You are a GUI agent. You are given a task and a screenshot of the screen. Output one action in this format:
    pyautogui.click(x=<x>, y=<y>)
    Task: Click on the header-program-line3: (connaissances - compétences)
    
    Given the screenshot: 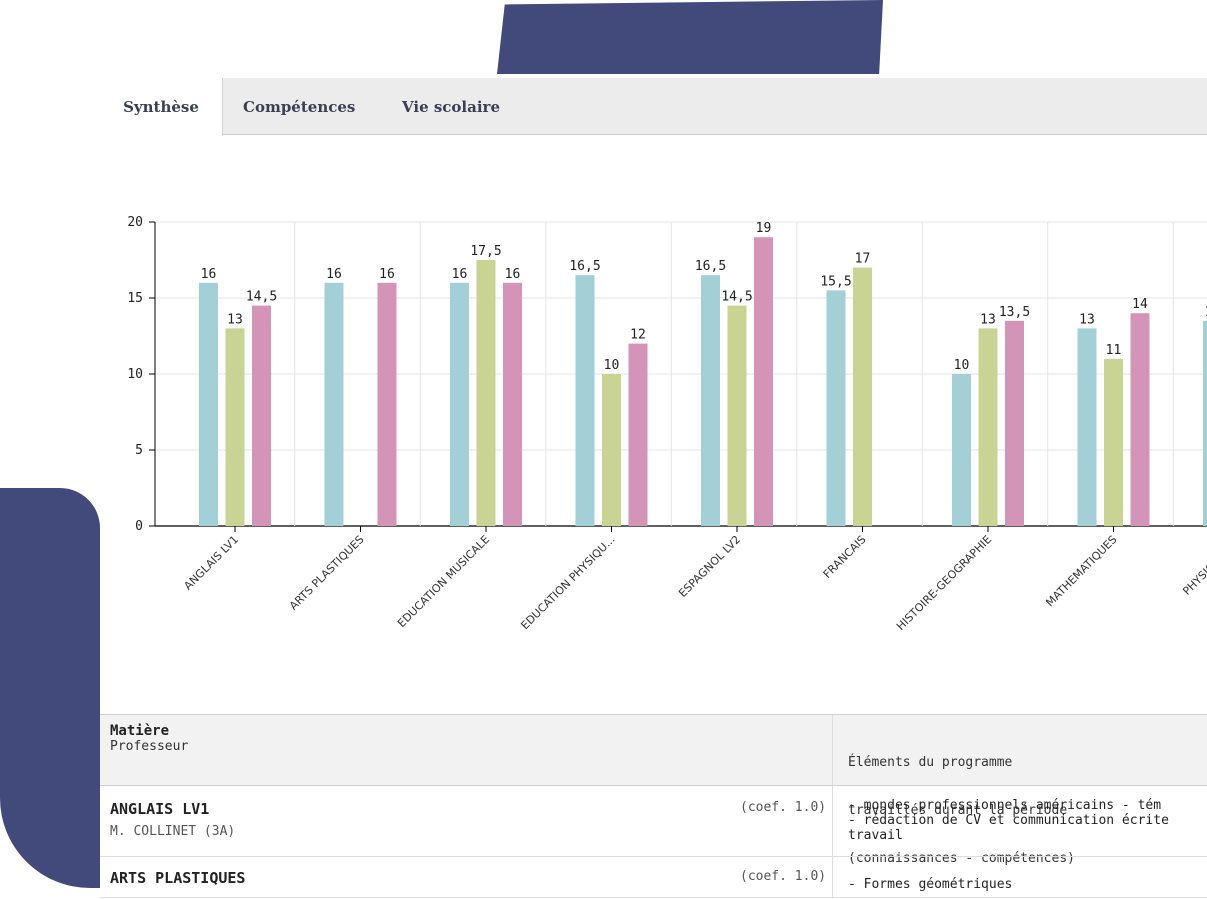 What is the action you would take?
    pyautogui.click(x=961, y=858)
    